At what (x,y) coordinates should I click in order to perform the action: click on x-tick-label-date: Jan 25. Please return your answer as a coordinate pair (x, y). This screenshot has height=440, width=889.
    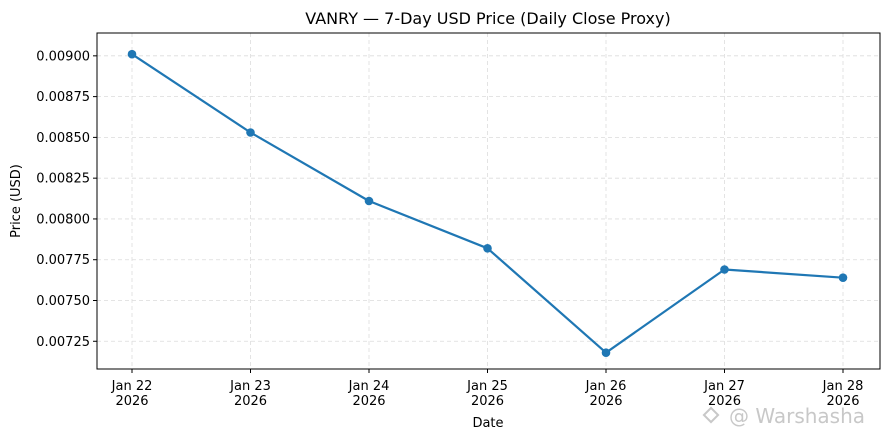
    Looking at the image, I should click on (487, 386).